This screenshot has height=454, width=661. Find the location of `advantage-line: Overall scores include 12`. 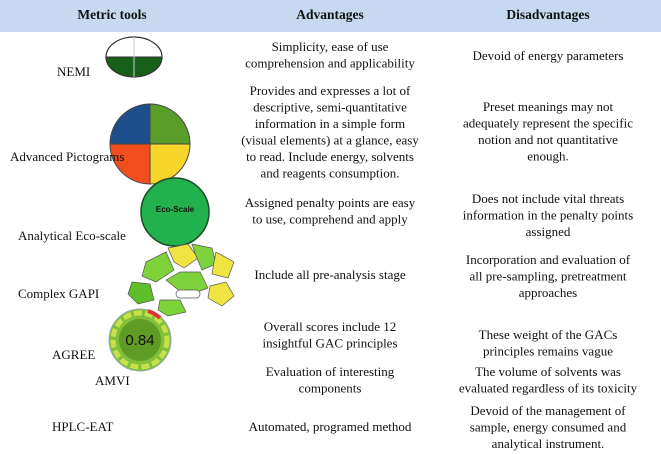

advantage-line: Overall scores include 12 is located at coordinates (330, 326).